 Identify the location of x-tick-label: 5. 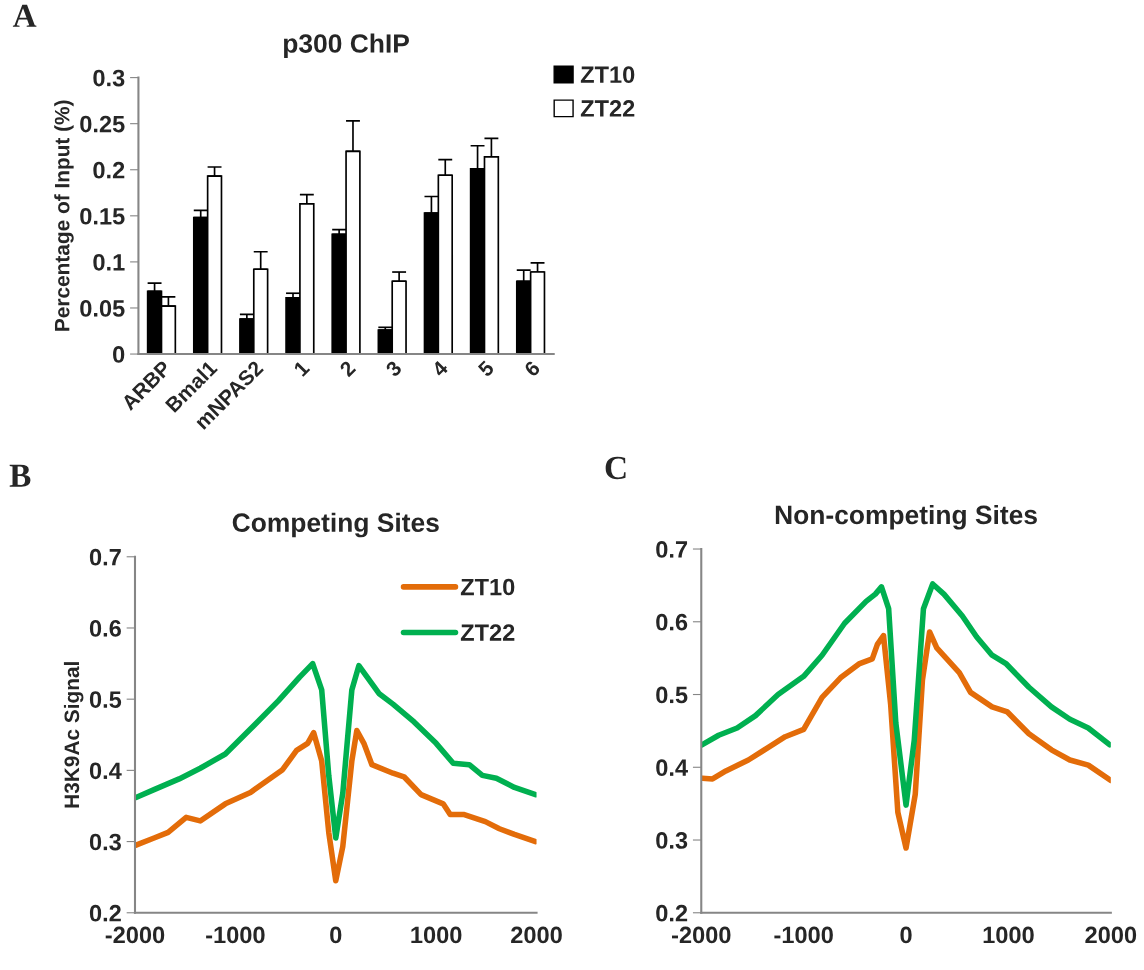
(486, 368).